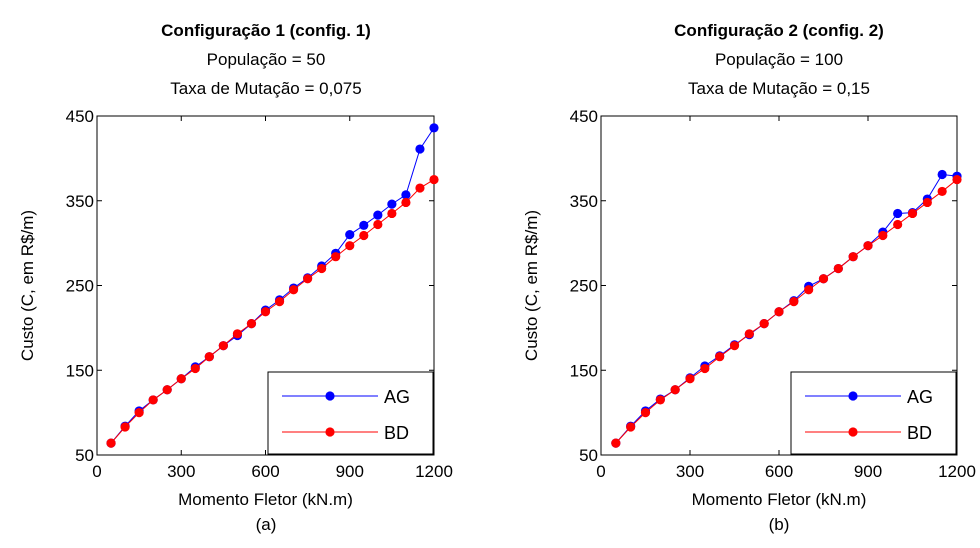 The image size is (980, 548). Describe the element at coordinates (266, 59) in the screenshot. I see `chart-subtitle-1: População = 50` at that location.